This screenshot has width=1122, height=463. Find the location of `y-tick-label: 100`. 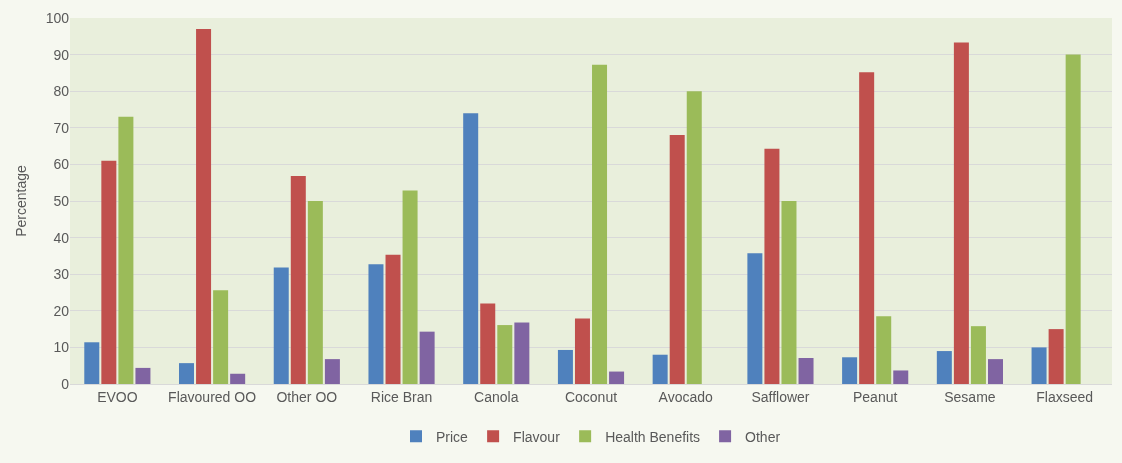

y-tick-label: 100 is located at coordinates (57, 17).